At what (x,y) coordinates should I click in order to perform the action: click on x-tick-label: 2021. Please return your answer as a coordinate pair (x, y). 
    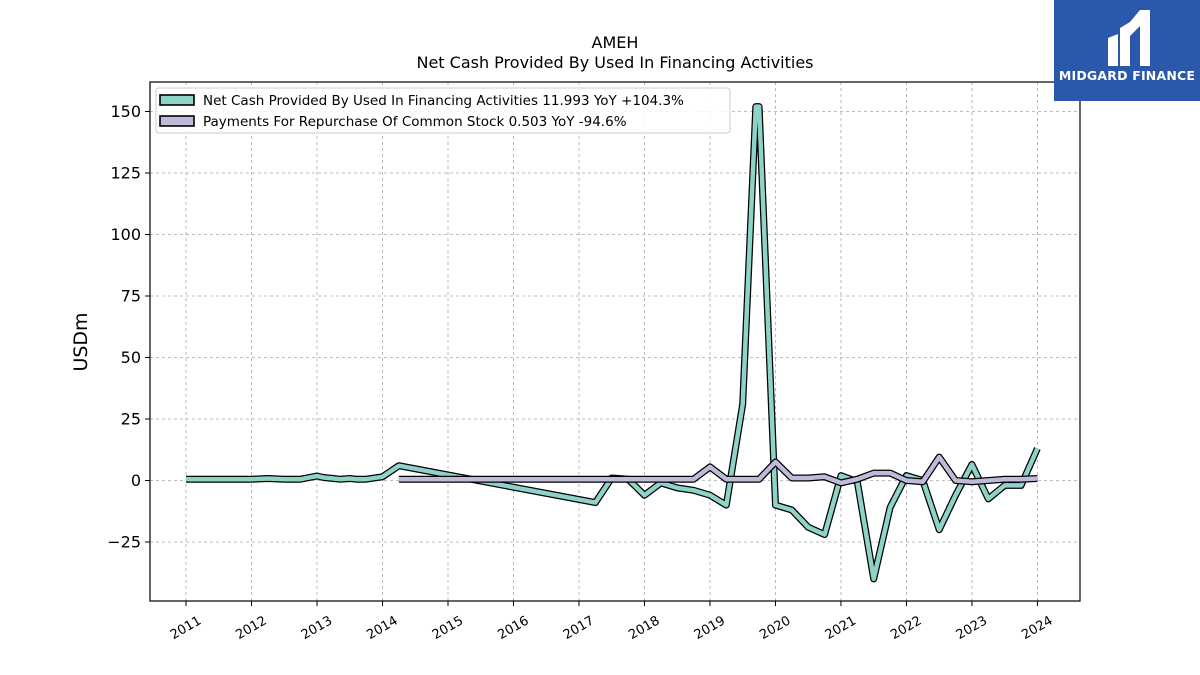
    Looking at the image, I should click on (841, 628).